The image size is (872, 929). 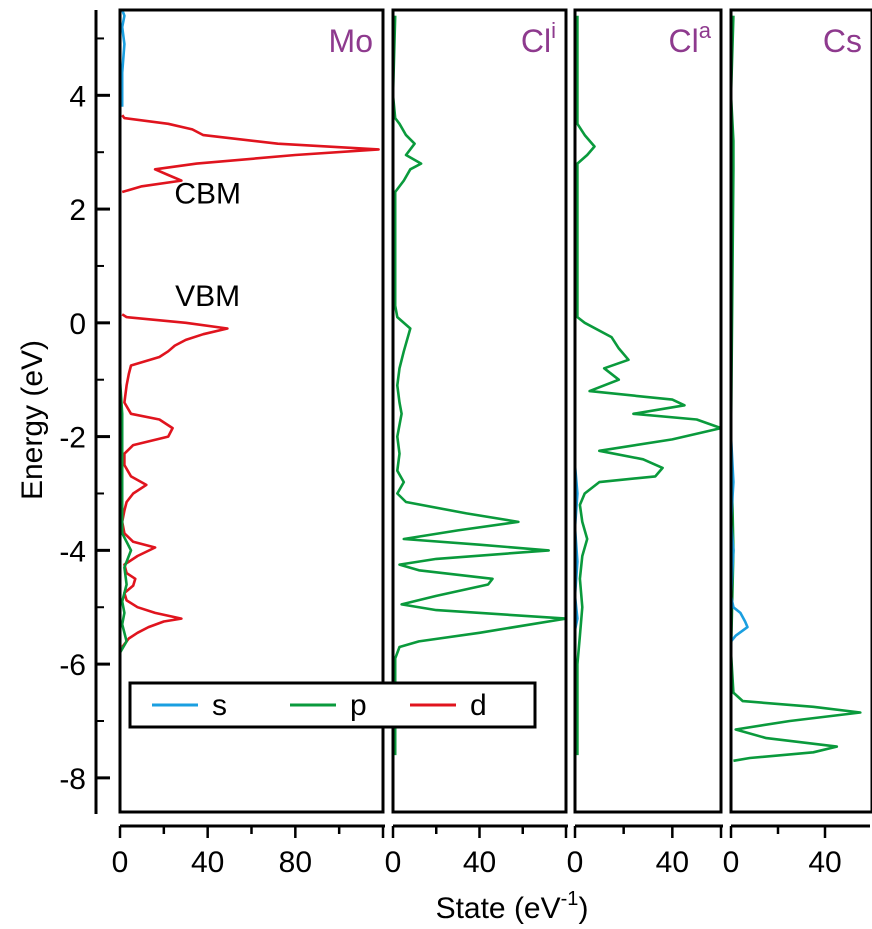 I want to click on x-axis-label-main: State (eV, so click(x=498, y=908).